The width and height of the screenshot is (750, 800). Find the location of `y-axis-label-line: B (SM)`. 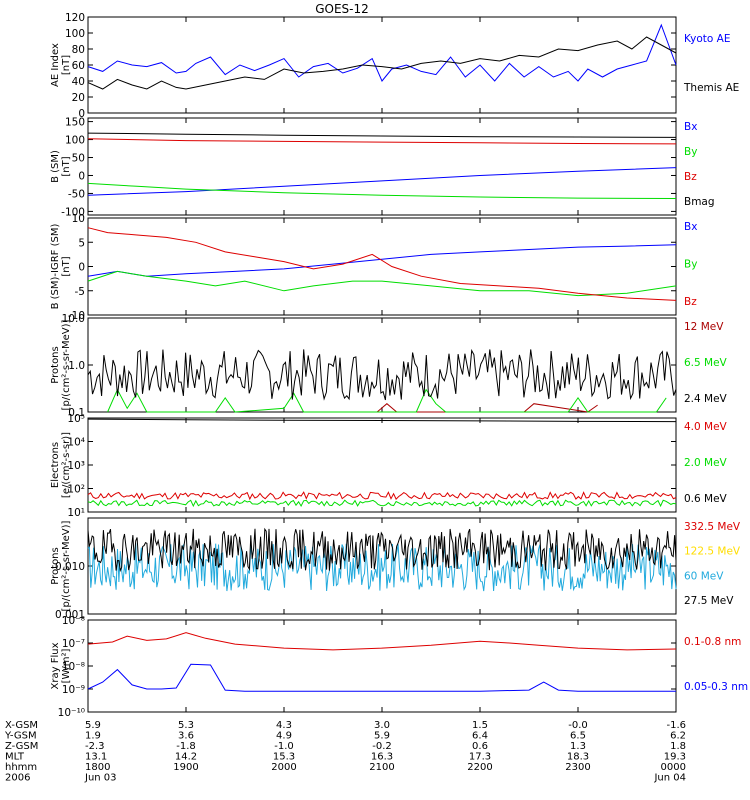

y-axis-label-line: B (SM) is located at coordinates (55, 166).